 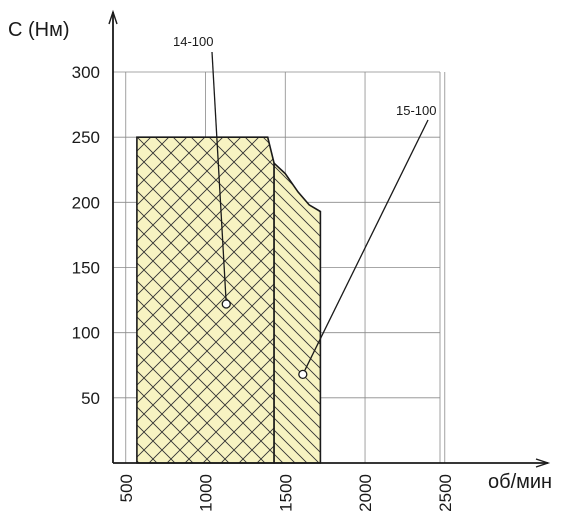 I want to click on y-tick-label-50: 50, so click(x=90, y=398).